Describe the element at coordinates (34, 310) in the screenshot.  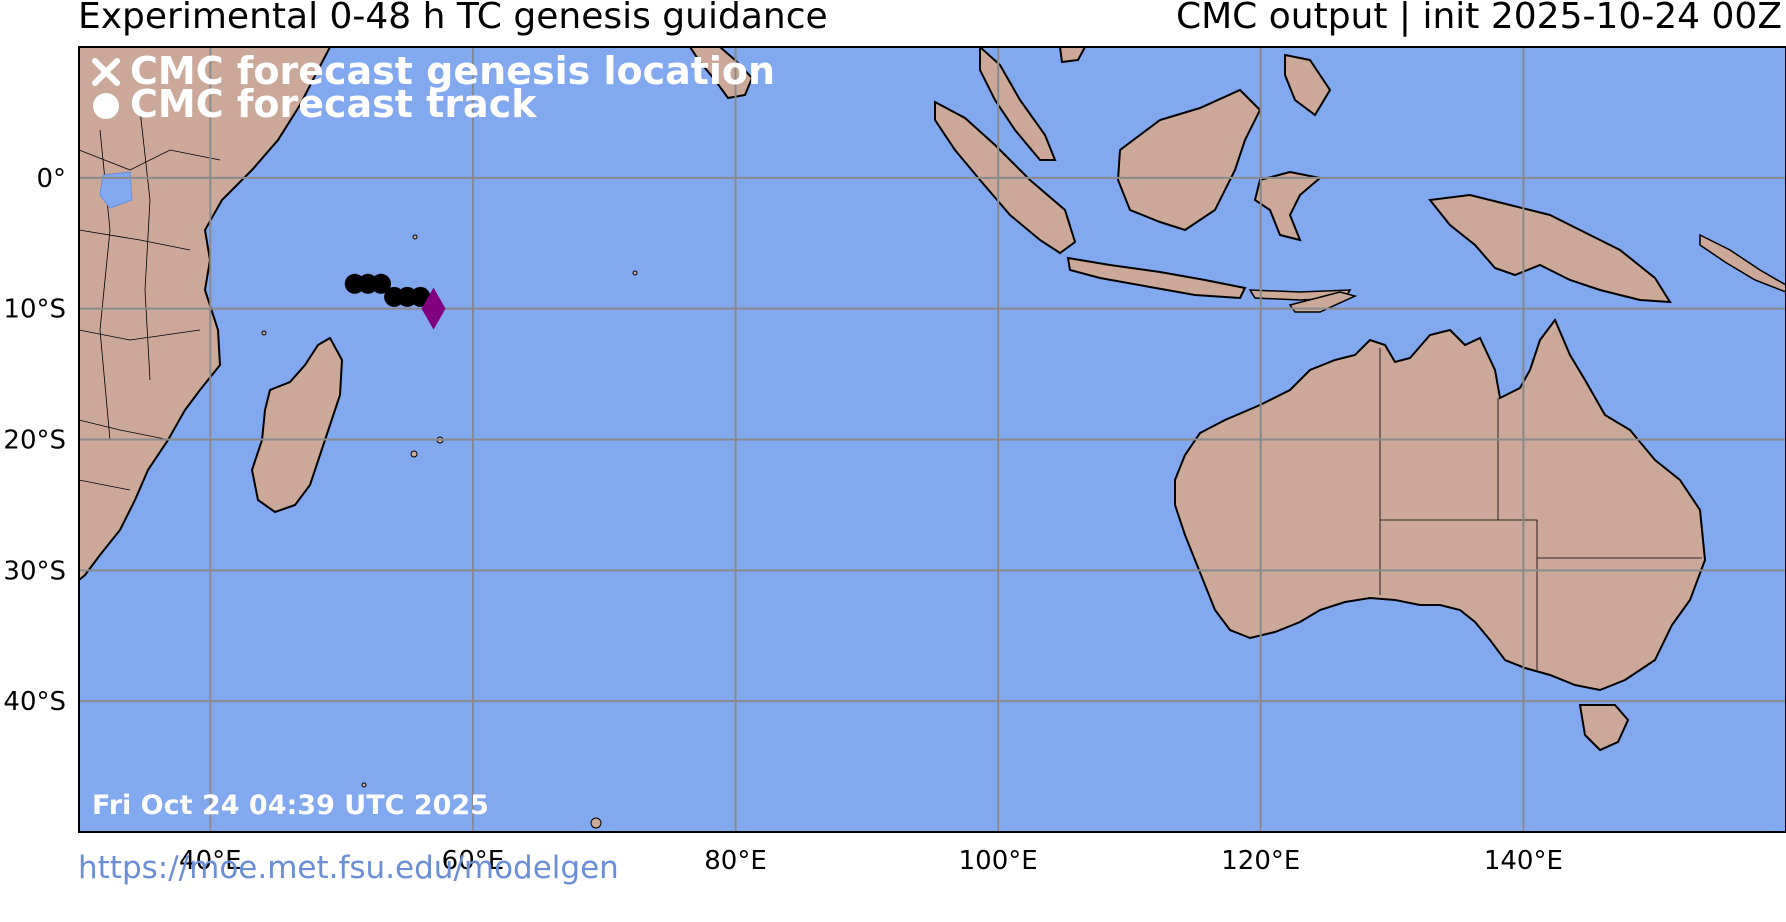
I see `lat-tick-label: 10°S` at that location.